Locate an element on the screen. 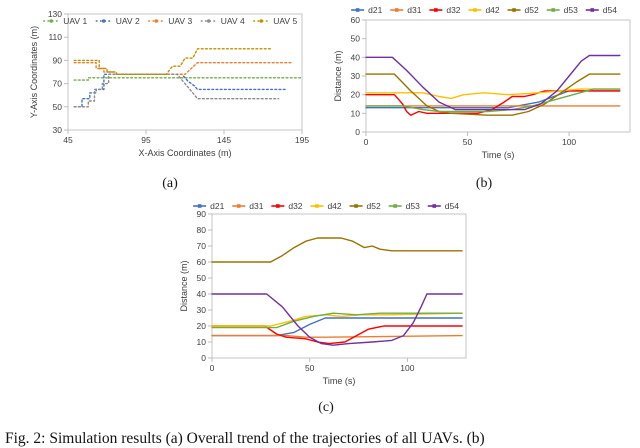  y-tick-label: 0 is located at coordinates (203, 358).